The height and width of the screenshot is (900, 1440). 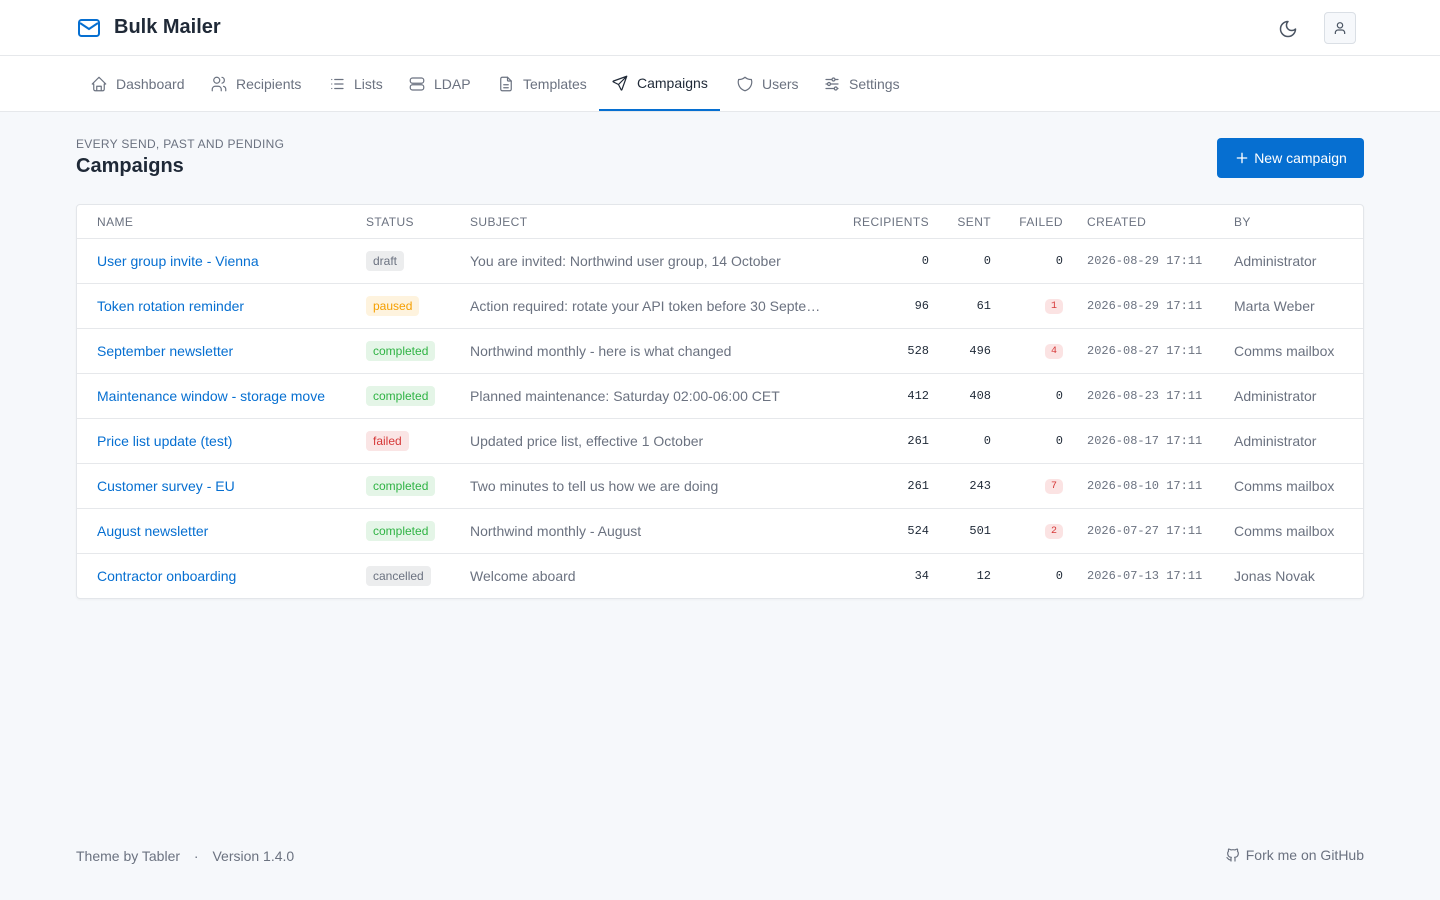 What do you see at coordinates (166, 486) in the screenshot?
I see `campaign-name: Customer survey - EU` at bounding box center [166, 486].